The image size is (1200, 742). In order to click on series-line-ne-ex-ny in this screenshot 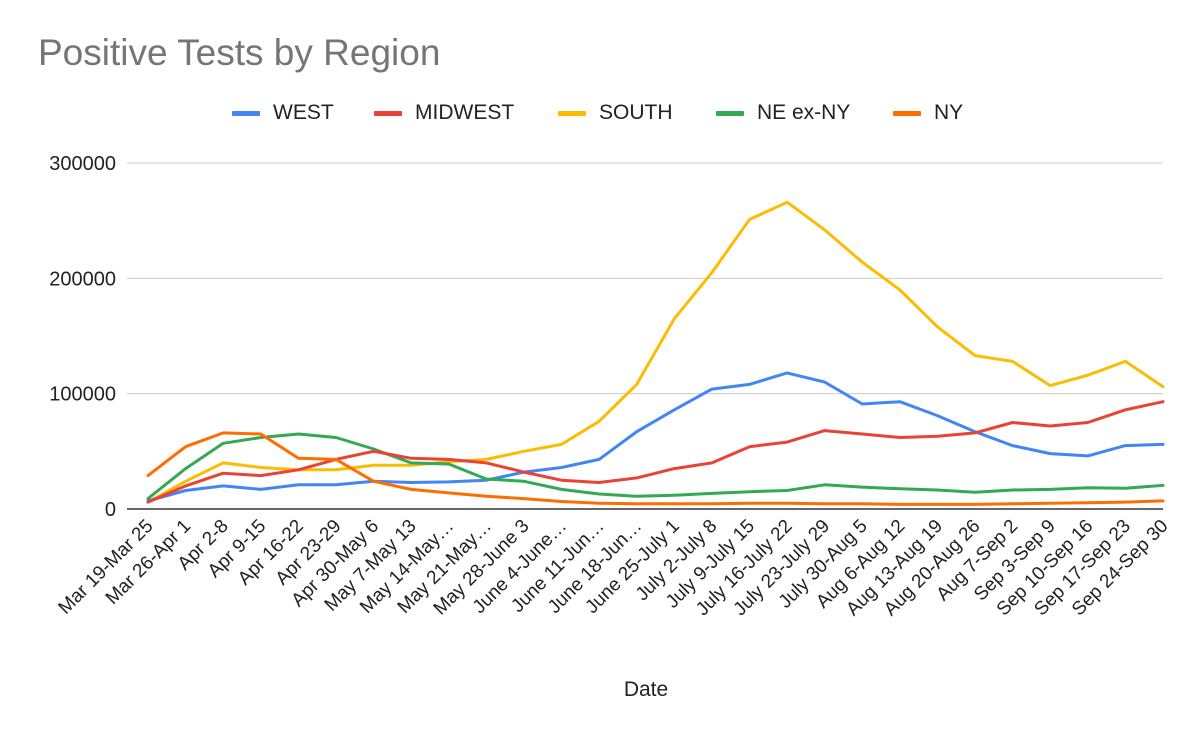, I will do `click(655, 466)`.